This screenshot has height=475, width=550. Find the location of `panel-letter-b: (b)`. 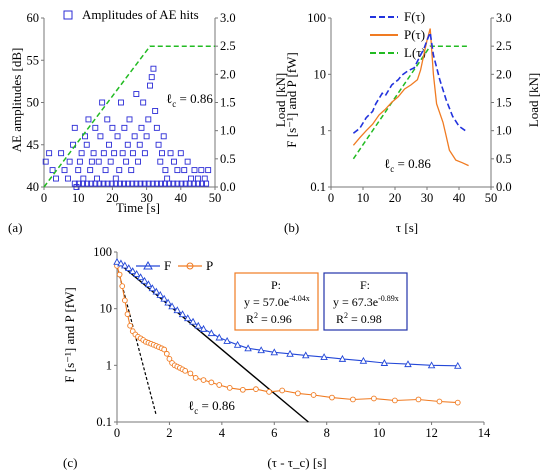

panel-letter-b: (b) is located at coordinates (291, 227).